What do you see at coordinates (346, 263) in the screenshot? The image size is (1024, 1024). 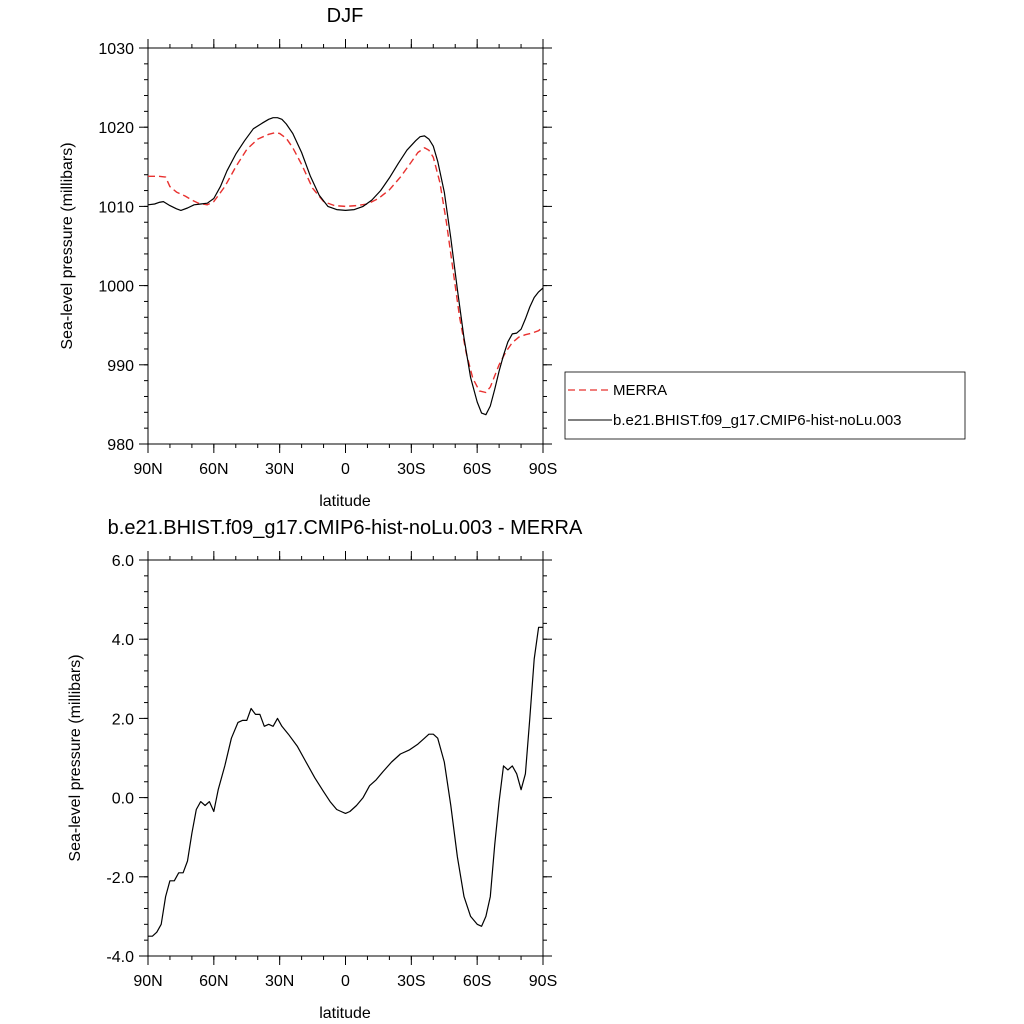 I see `series-line-merra` at bounding box center [346, 263].